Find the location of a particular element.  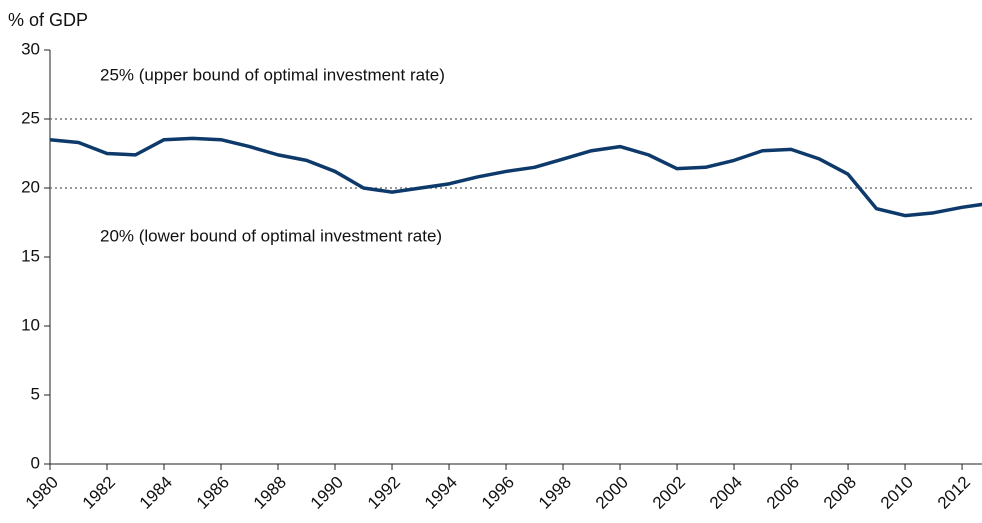

y-tick-label: 10 is located at coordinates (30, 324).